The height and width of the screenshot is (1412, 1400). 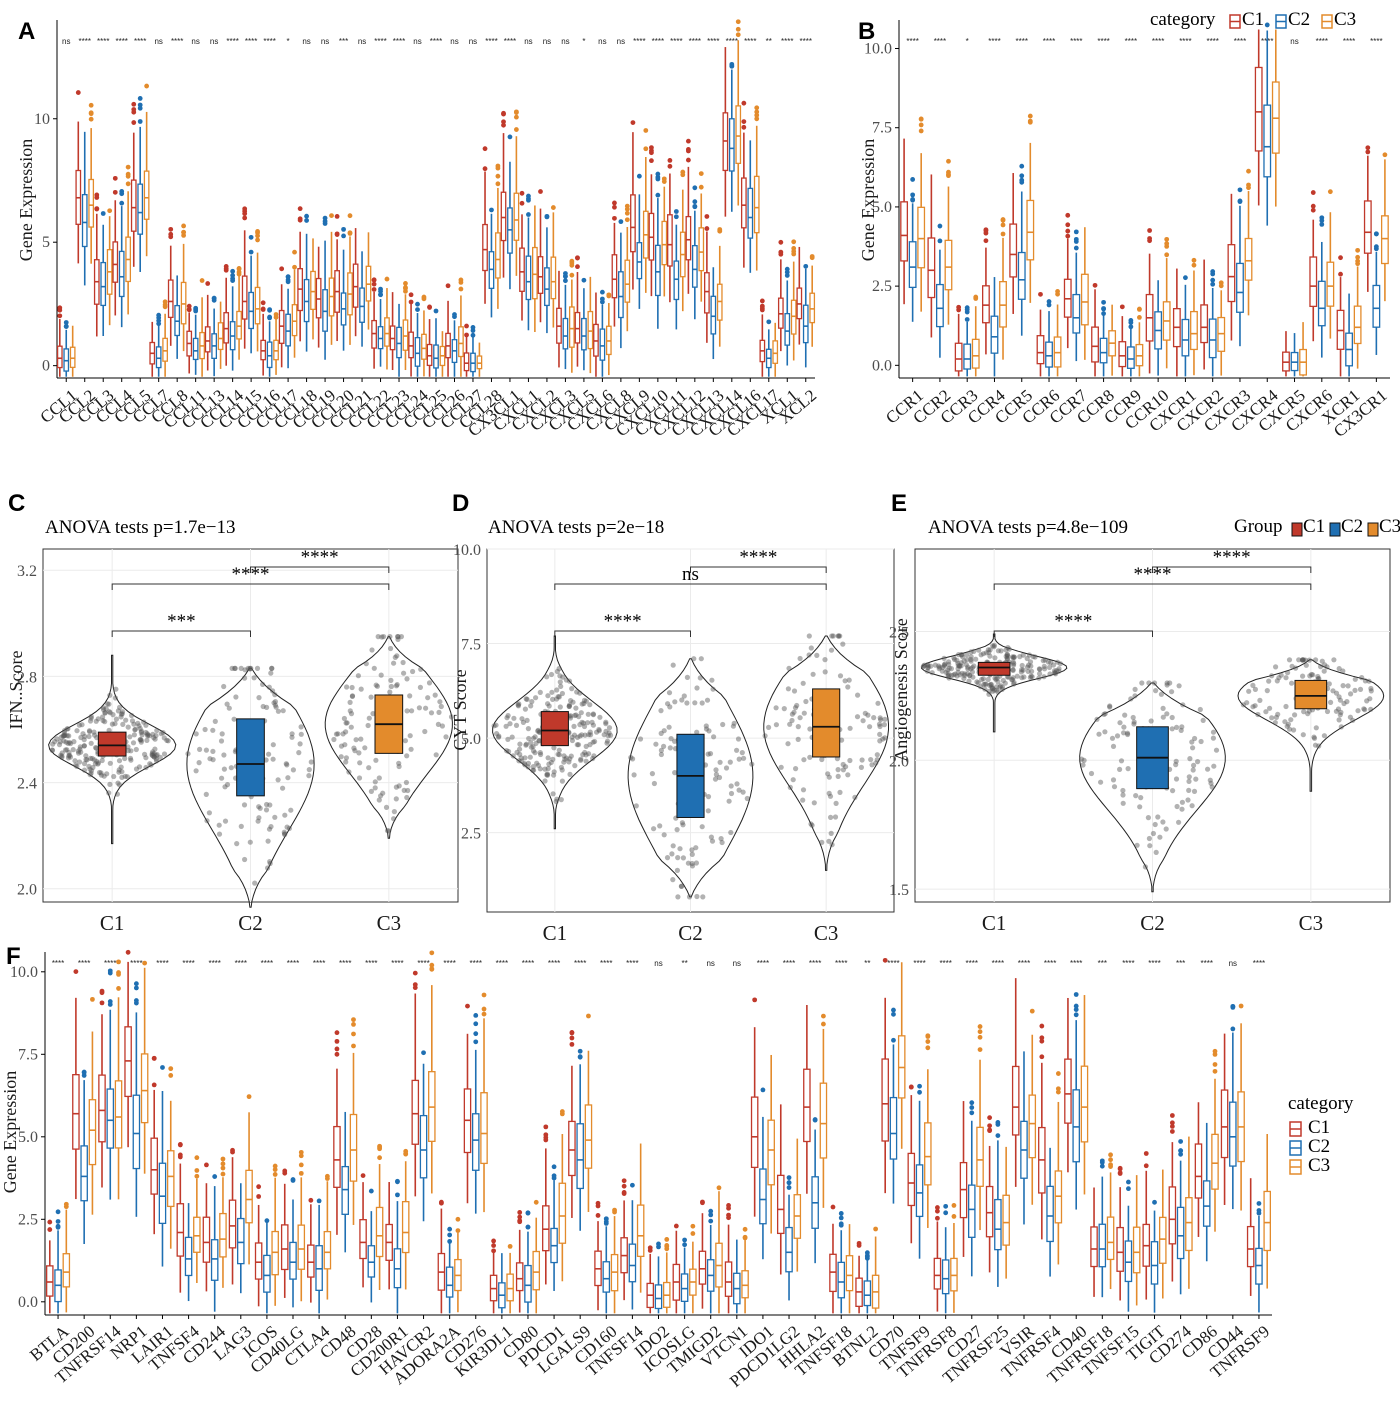 What do you see at coordinates (793, 317) in the screenshot?
I see `box-c3` at bounding box center [793, 317].